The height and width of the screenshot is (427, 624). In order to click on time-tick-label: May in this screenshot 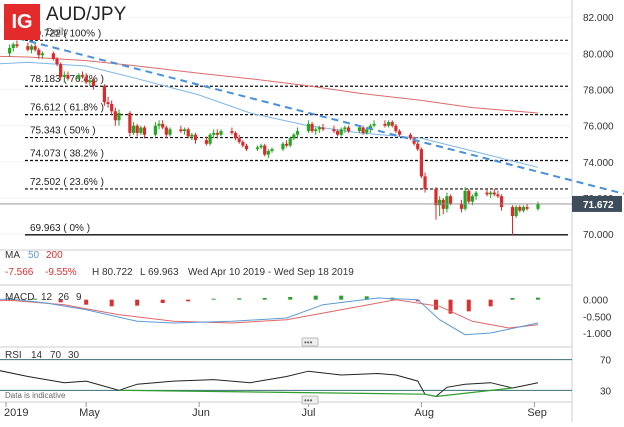, I will do `click(89, 413)`.